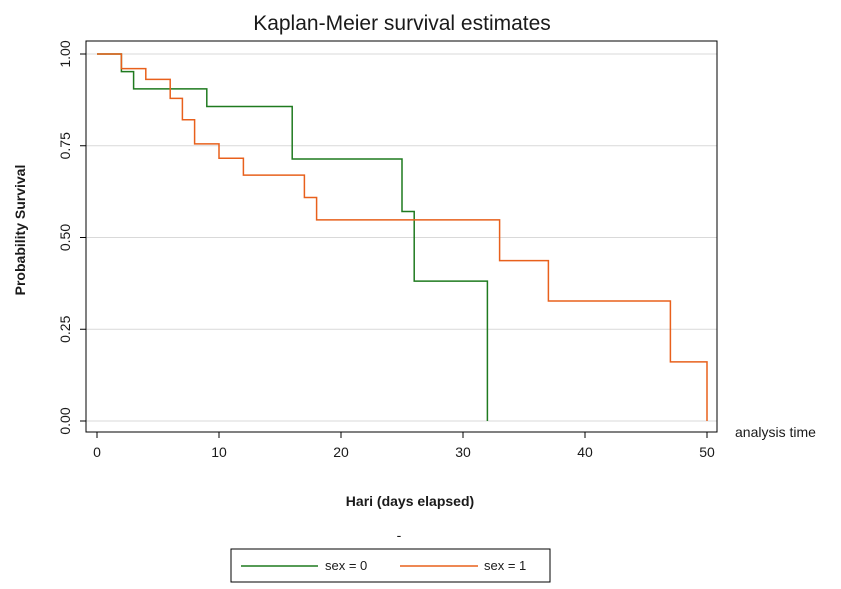  What do you see at coordinates (463, 452) in the screenshot?
I see `x-tick-label: 30` at bounding box center [463, 452].